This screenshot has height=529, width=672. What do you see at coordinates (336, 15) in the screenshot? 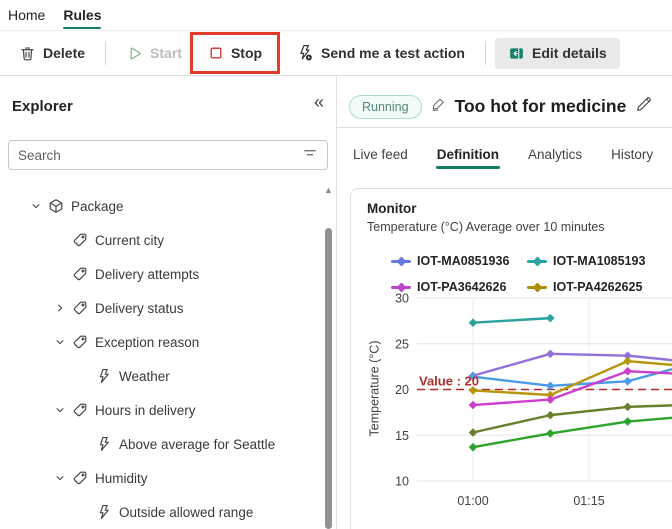
I see `top-nav: Home Rules` at bounding box center [336, 15].